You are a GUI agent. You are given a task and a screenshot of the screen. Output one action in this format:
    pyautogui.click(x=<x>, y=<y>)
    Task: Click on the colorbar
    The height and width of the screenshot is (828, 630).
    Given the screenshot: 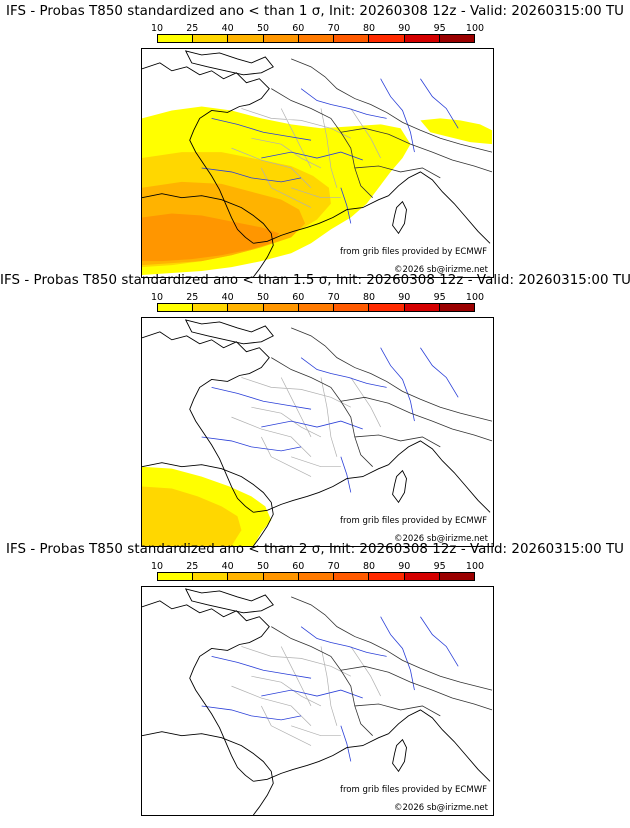 What is the action you would take?
    pyautogui.click(x=316, y=38)
    